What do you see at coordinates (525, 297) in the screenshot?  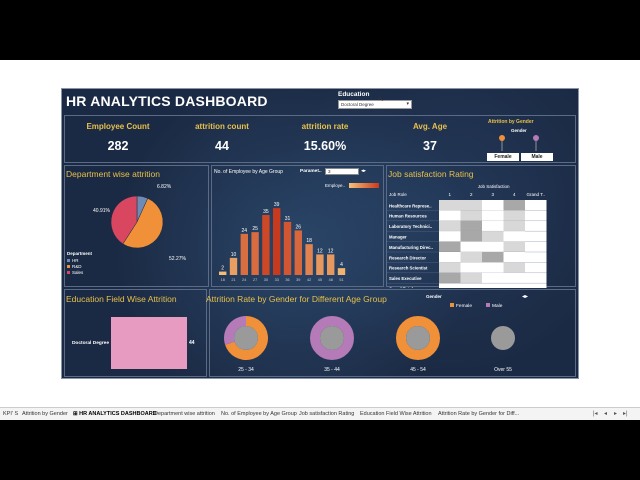 I see `legend-scroll-icon: ◂▸` at bounding box center [525, 297].